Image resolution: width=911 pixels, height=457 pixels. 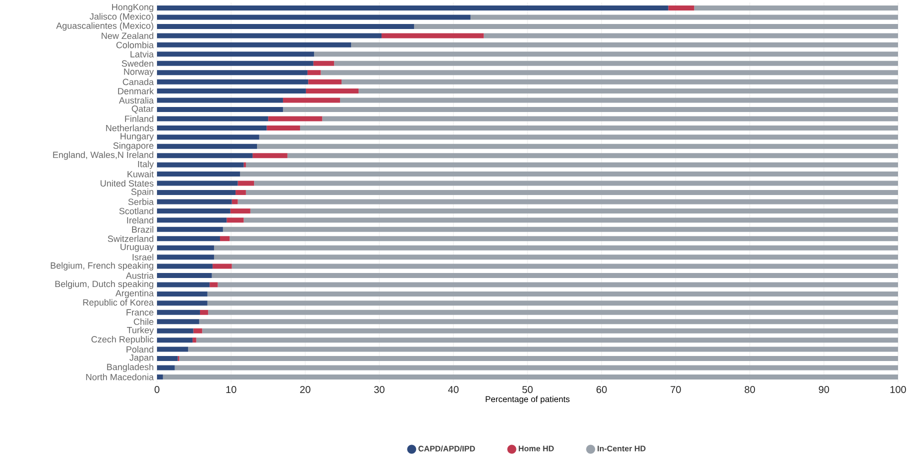 I want to click on y-tick-label: Ireland, so click(x=140, y=220).